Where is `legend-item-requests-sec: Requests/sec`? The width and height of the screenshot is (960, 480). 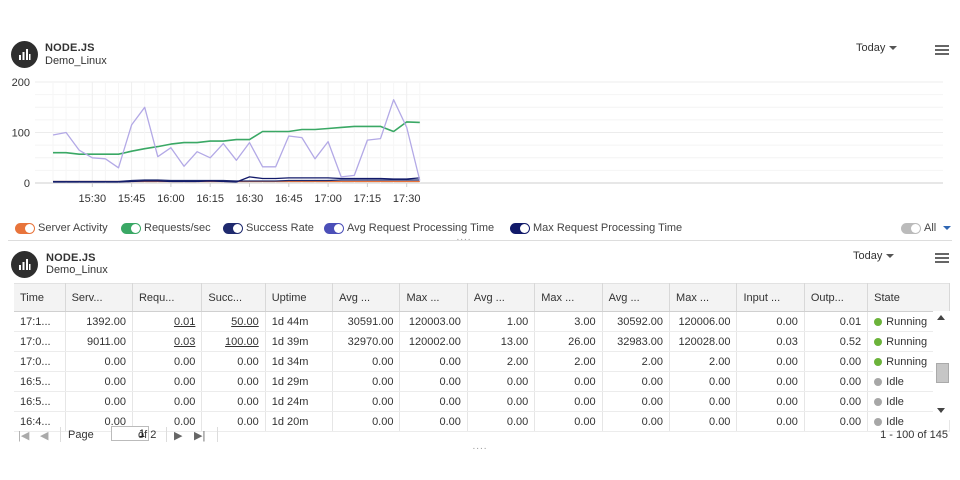
legend-item-requests-sec: Requests/sec is located at coordinates (166, 228).